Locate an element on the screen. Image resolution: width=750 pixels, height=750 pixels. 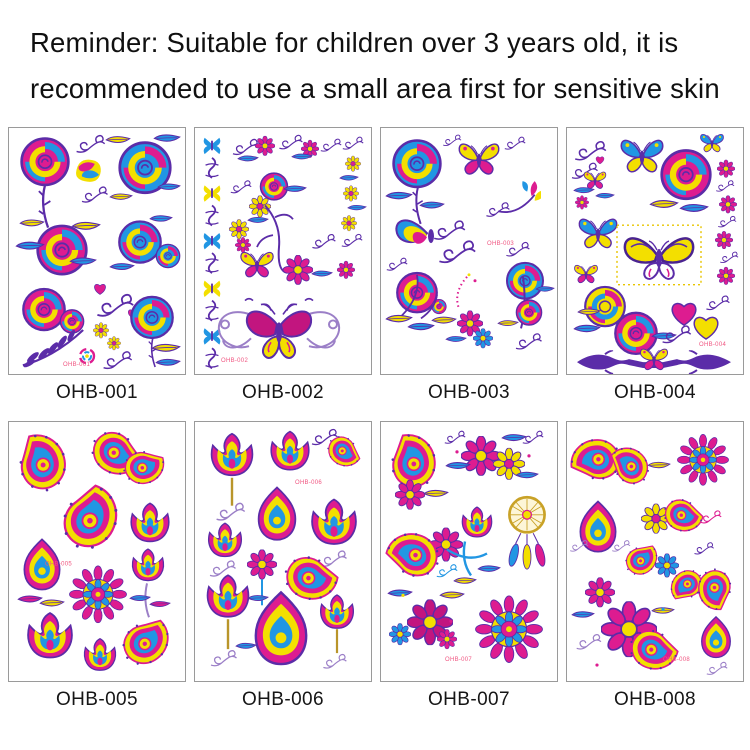
sheet-code-print: OHB-002 is located at coordinates (234, 361).